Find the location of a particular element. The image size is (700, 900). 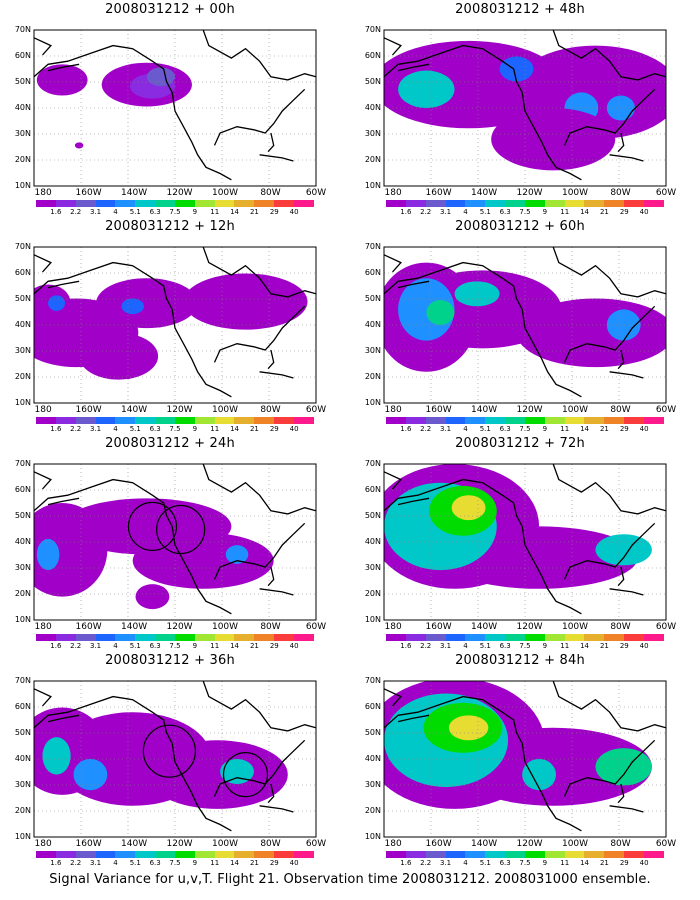

longitude-label: 80W is located at coordinates (620, 193).